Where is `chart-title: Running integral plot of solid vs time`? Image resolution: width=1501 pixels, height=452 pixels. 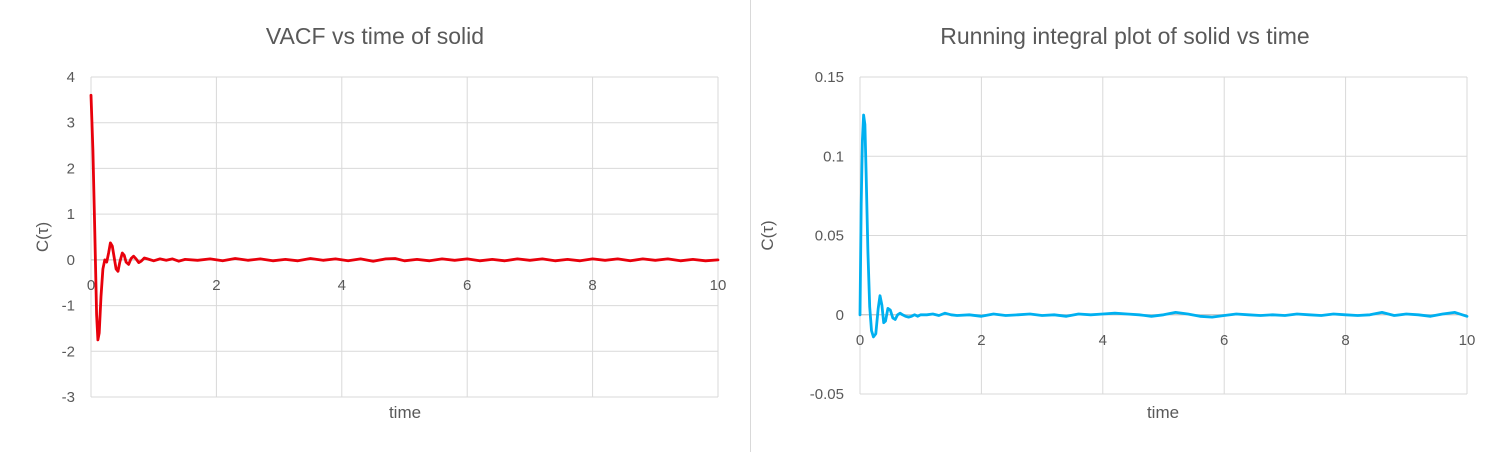
chart-title: Running integral plot of solid vs time is located at coordinates (1124, 36).